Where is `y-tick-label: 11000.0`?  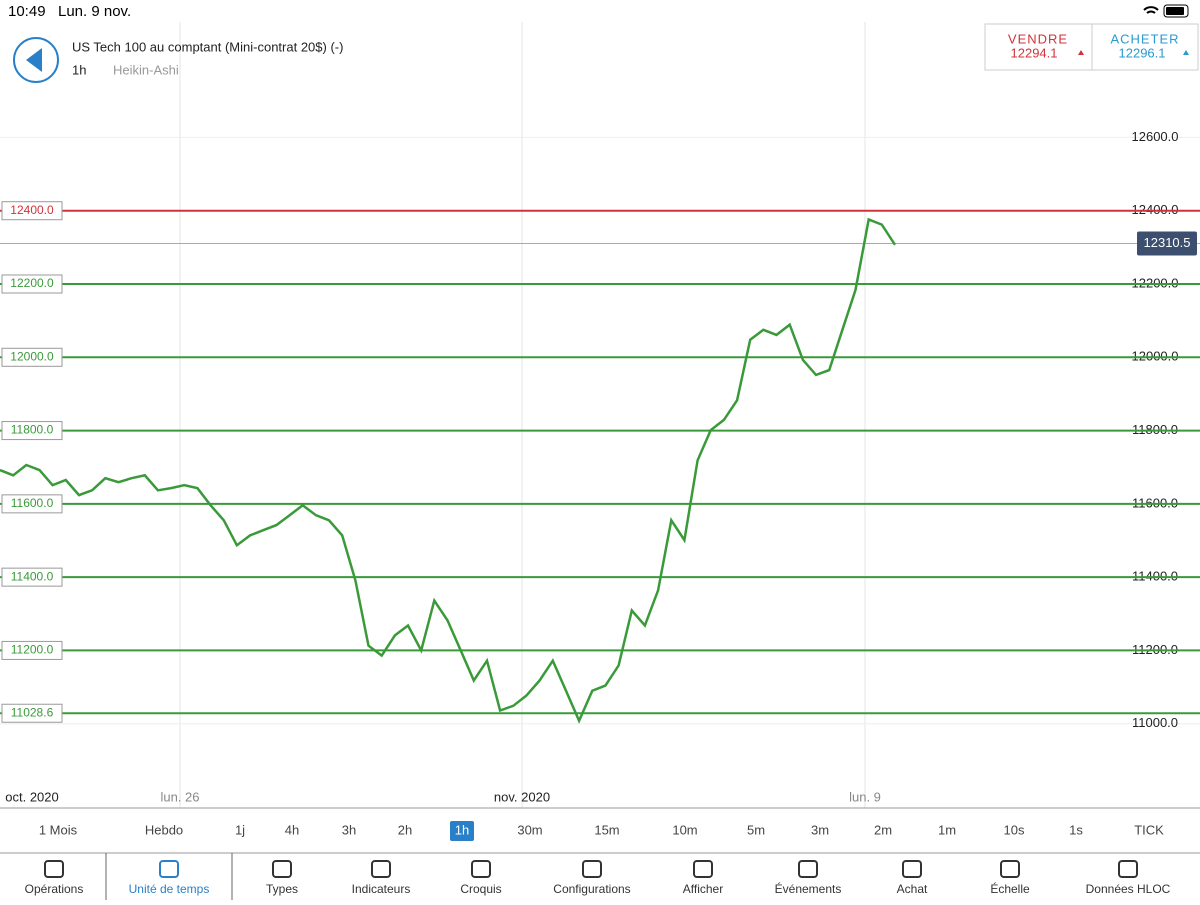 y-tick-label: 11000.0 is located at coordinates (1155, 722).